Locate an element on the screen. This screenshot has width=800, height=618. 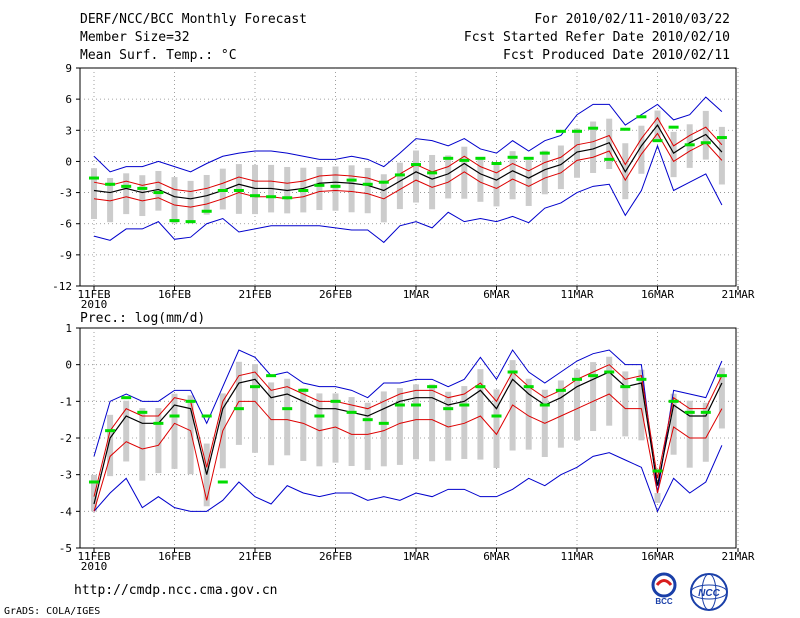
ensemble-mean-line is located at coordinates (408, 162).